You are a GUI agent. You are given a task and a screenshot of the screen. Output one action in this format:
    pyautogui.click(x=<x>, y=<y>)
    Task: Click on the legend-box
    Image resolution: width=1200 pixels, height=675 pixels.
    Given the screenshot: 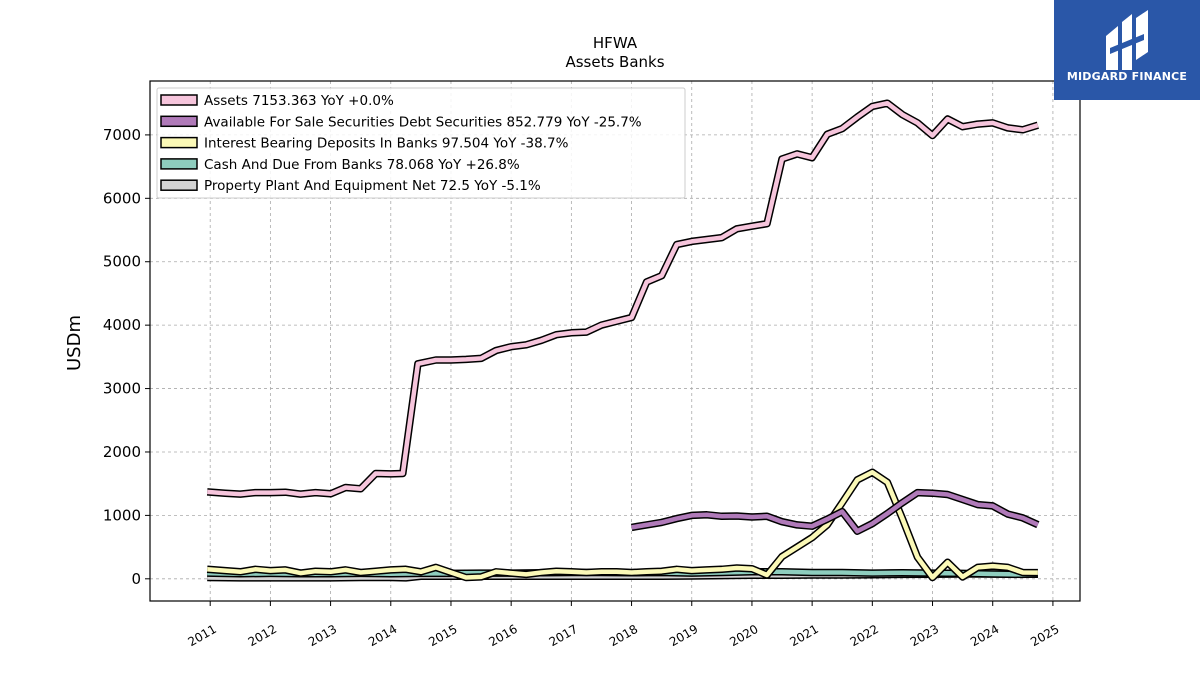 What is the action you would take?
    pyautogui.click(x=421, y=143)
    